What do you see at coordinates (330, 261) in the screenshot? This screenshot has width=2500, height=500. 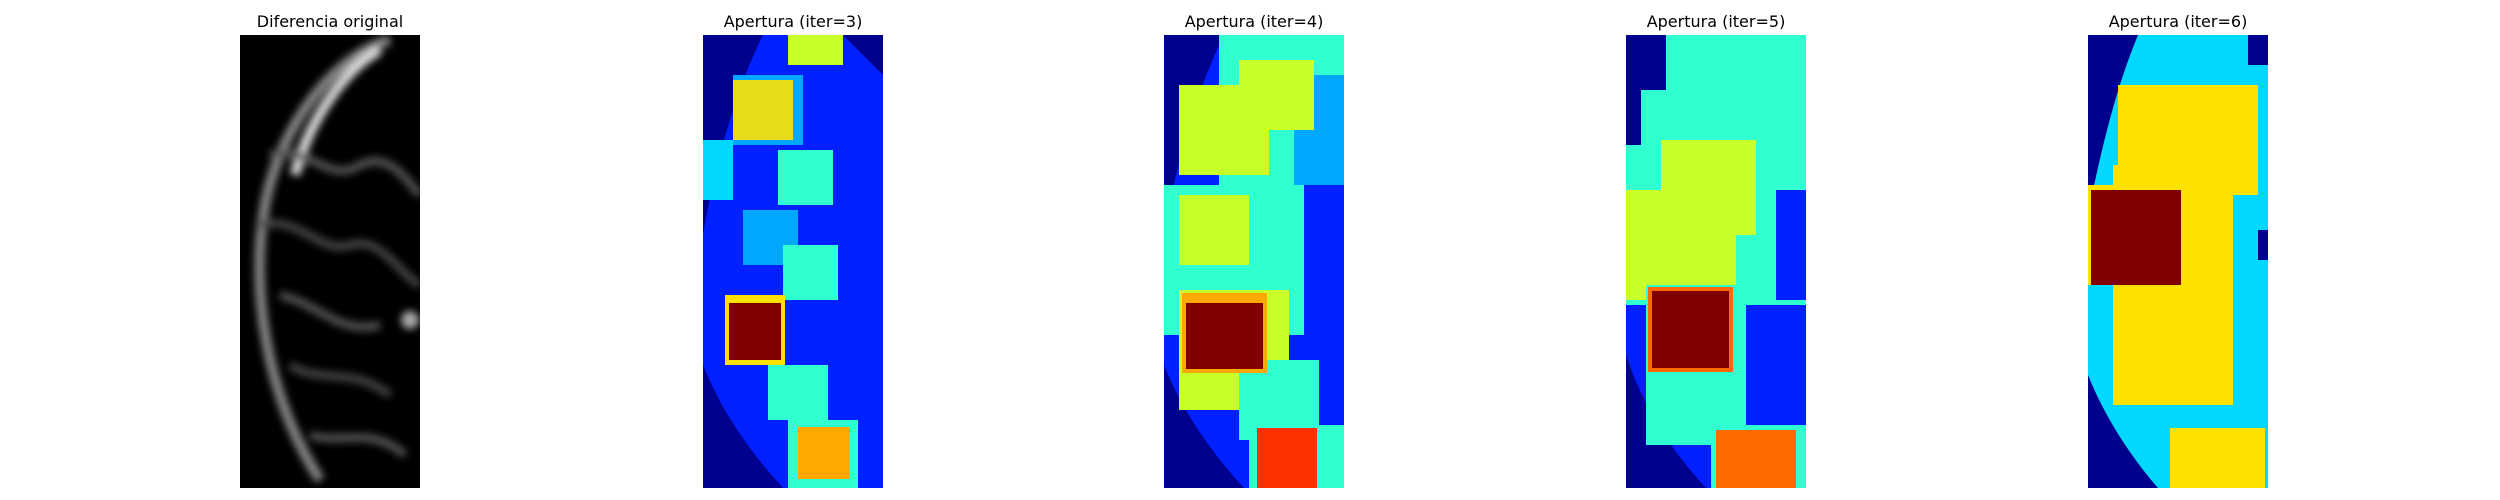 I see `image-original-difference` at bounding box center [330, 261].